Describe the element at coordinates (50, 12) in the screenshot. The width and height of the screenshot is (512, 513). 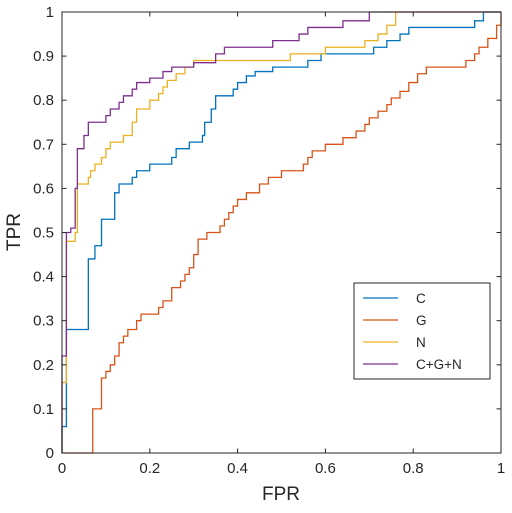
I see `y-tick-label: 1` at that location.